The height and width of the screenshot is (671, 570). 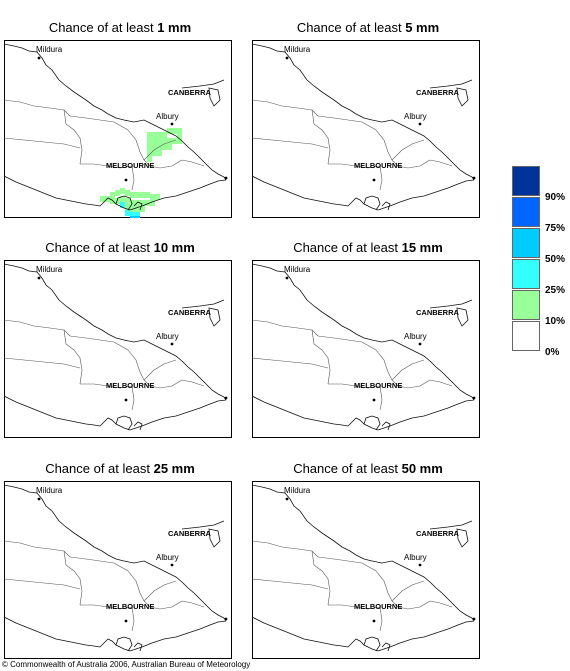 What do you see at coordinates (120, 247) in the screenshot?
I see `panel-title: Chance of at least 10 mm` at bounding box center [120, 247].